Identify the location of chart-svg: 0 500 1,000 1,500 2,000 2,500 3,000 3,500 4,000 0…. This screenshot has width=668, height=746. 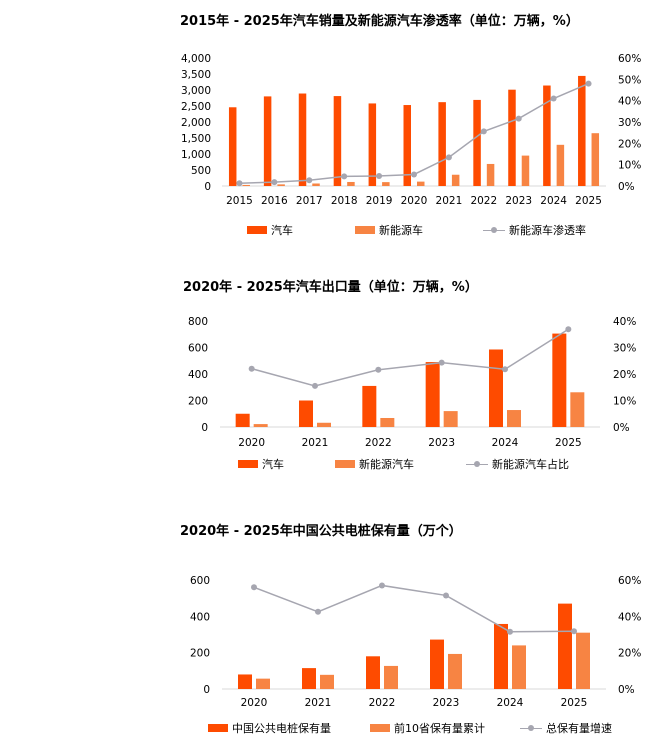
(411, 130).